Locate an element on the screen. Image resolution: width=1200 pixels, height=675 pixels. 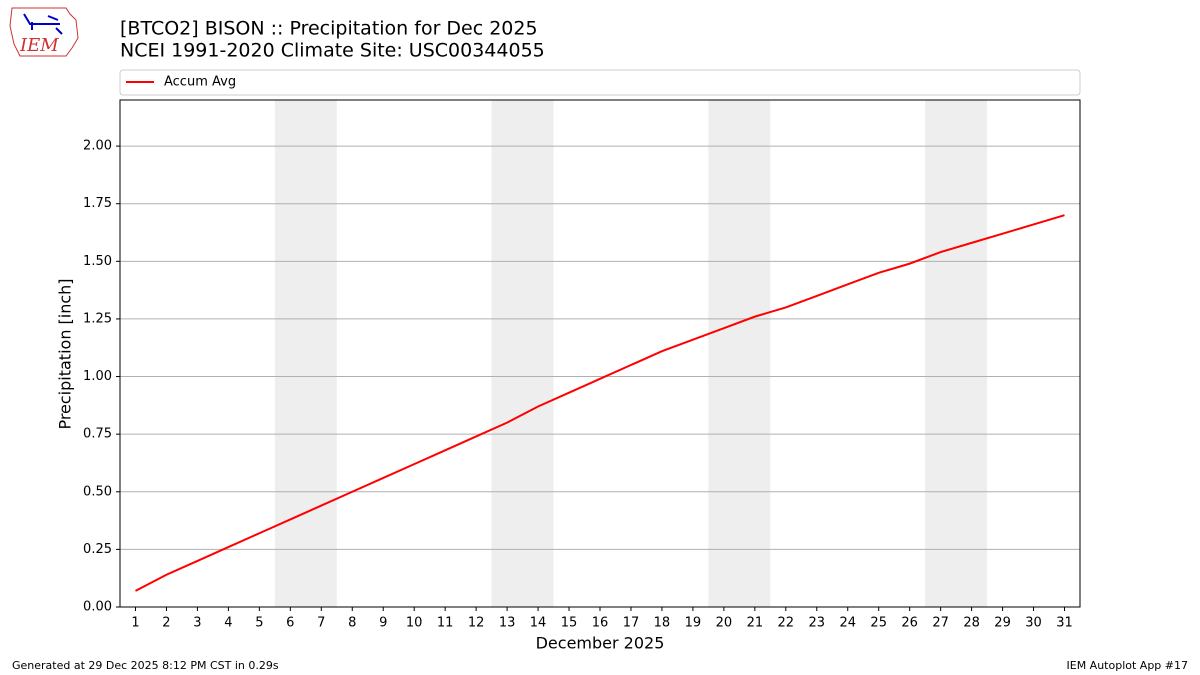
x-tick-label: 1 is located at coordinates (135, 623).